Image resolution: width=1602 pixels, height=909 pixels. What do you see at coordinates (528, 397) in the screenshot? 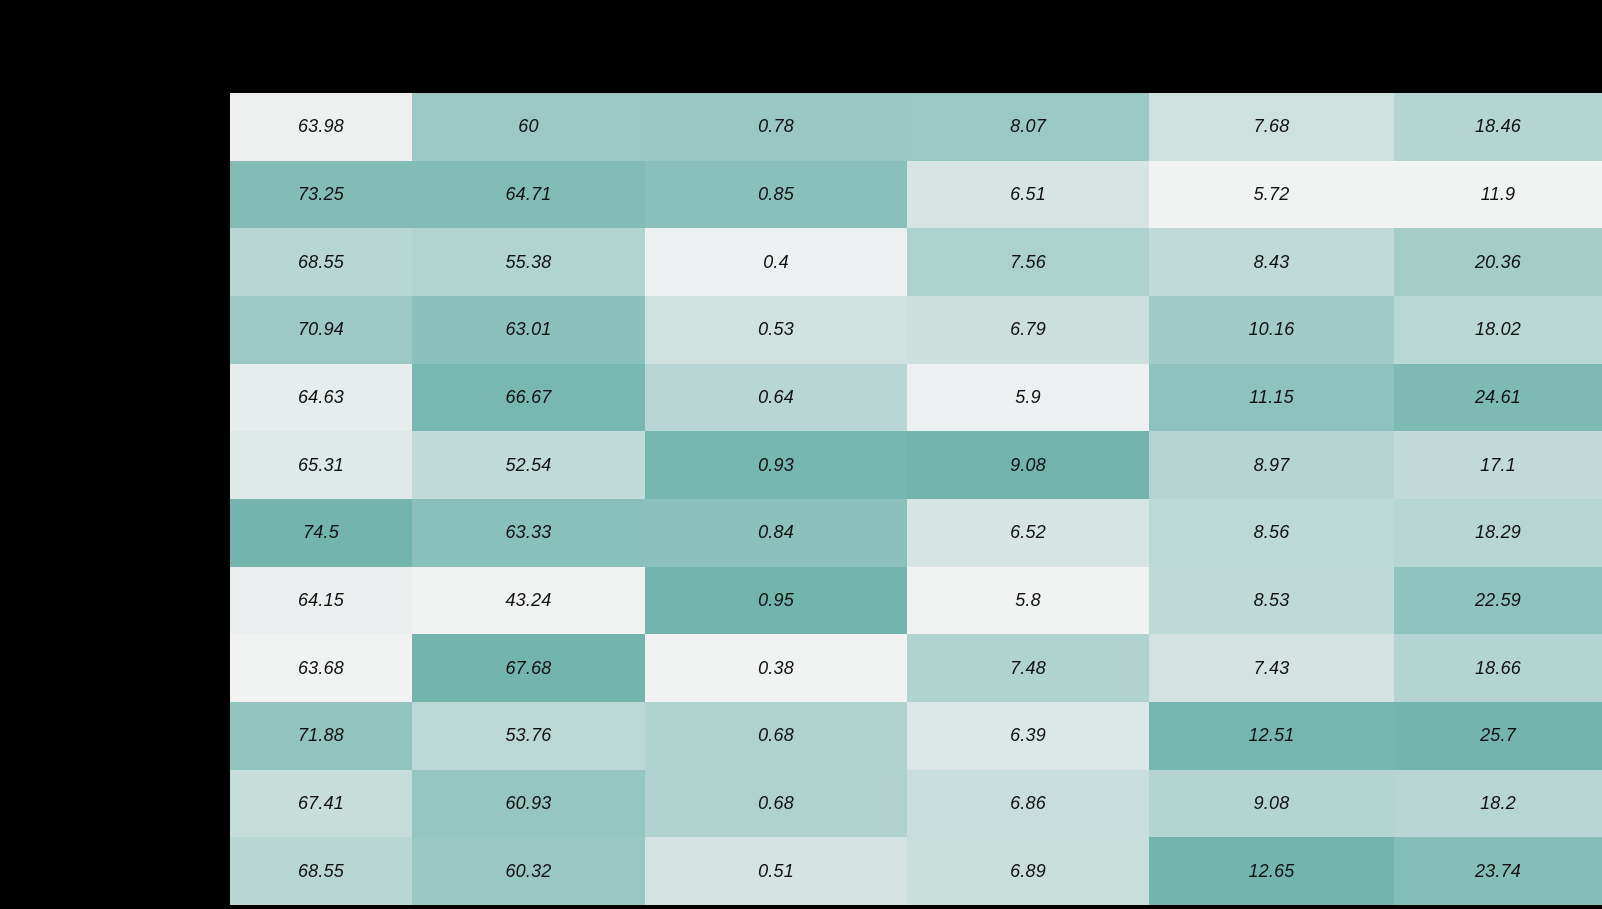
I see `heatmap-cell-r5c2: 66.67` at bounding box center [528, 397].